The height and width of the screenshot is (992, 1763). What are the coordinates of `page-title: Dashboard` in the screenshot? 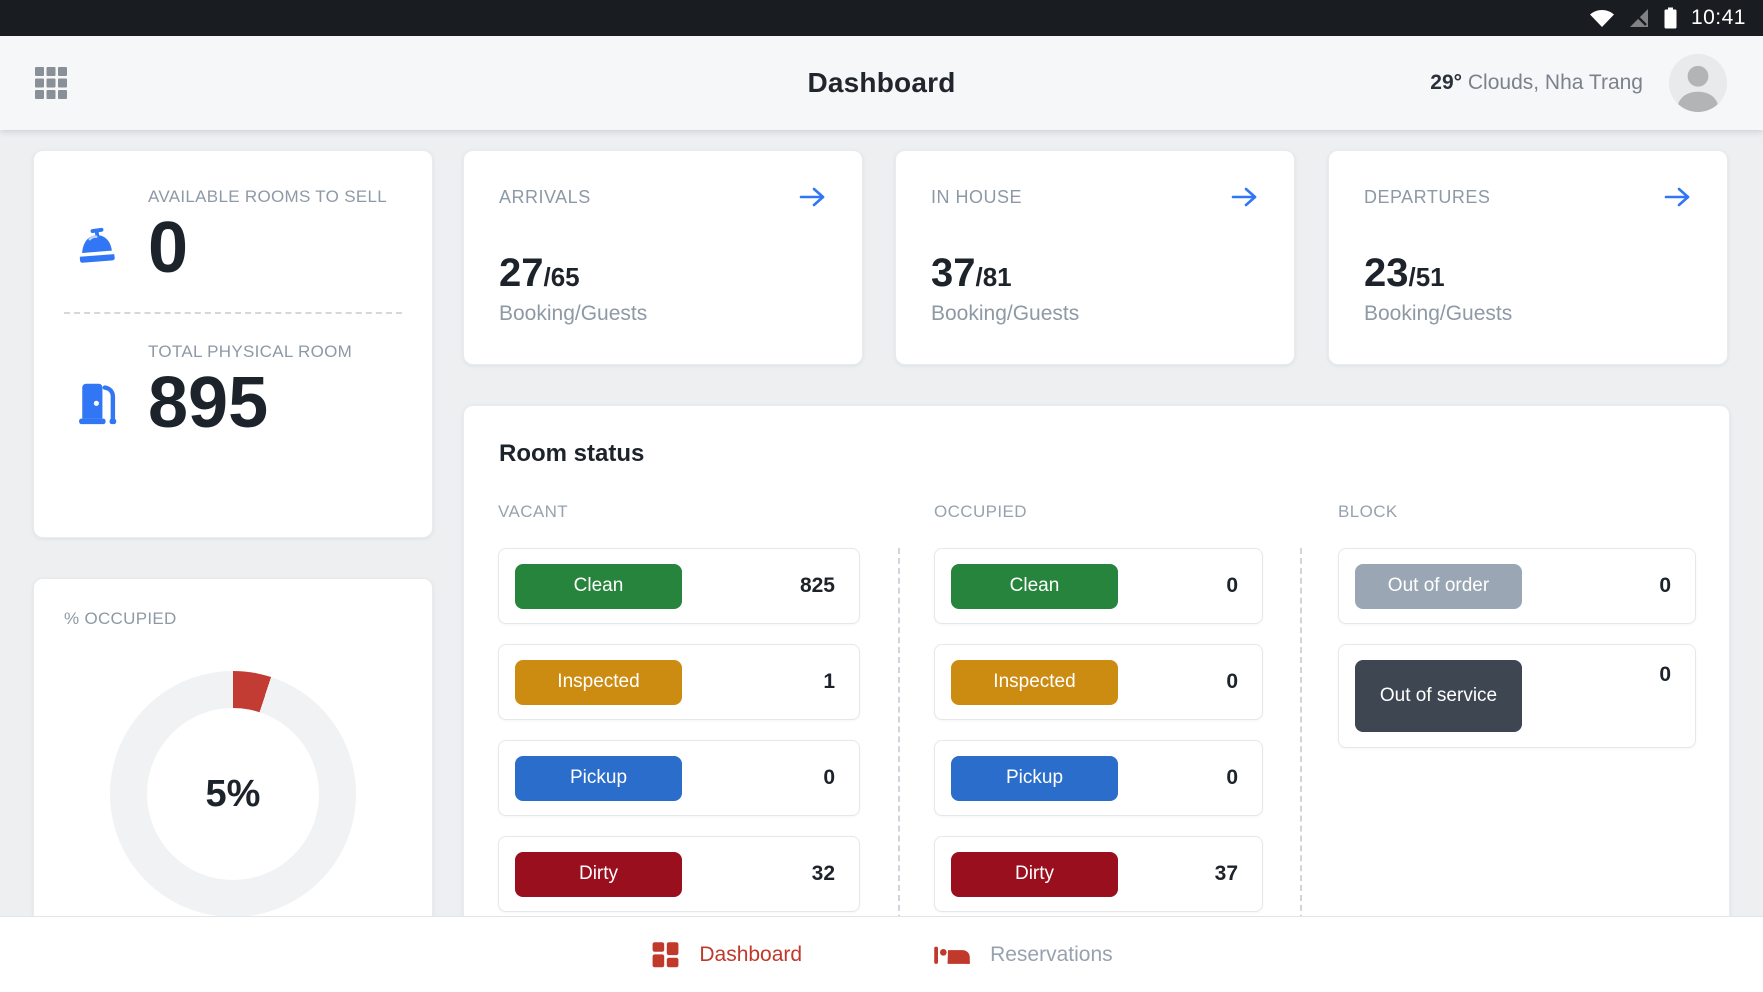 It's located at (881, 82).